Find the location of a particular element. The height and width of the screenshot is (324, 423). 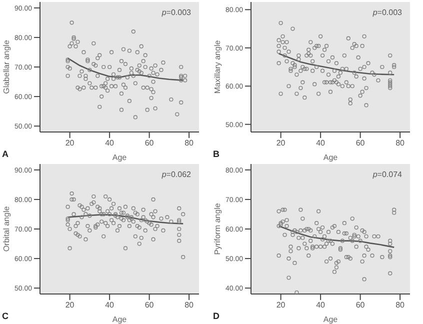

annotation: p=0.062 is located at coordinates (176, 174).